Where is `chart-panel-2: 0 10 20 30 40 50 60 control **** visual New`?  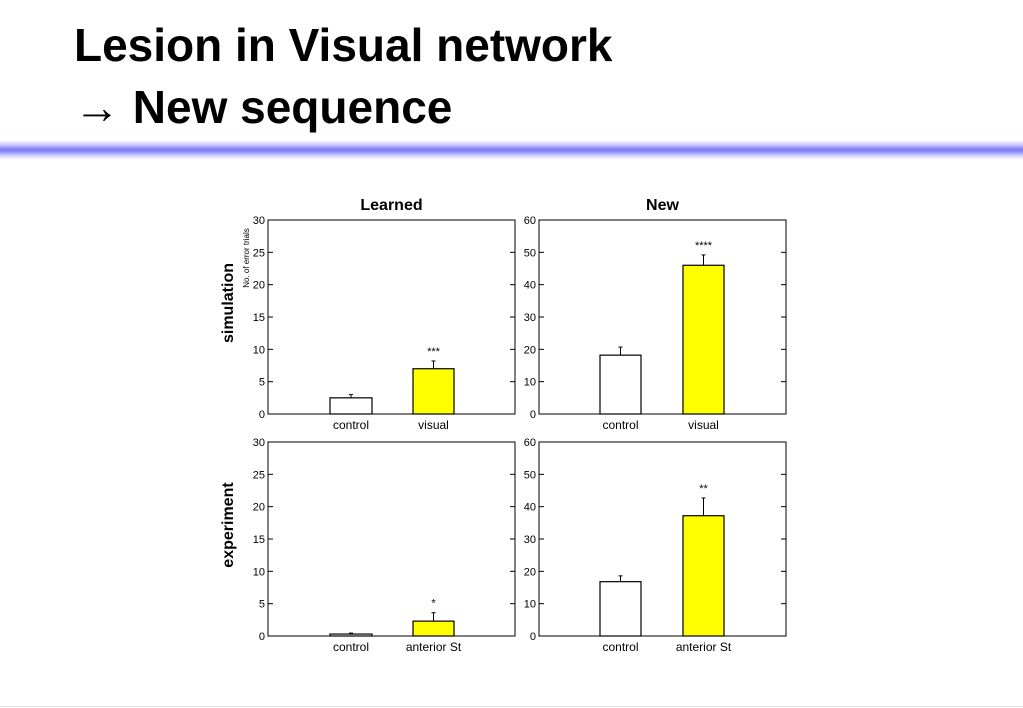 chart-panel-2: 0 10 20 30 40 50 60 control **** visual New is located at coordinates (655, 314).